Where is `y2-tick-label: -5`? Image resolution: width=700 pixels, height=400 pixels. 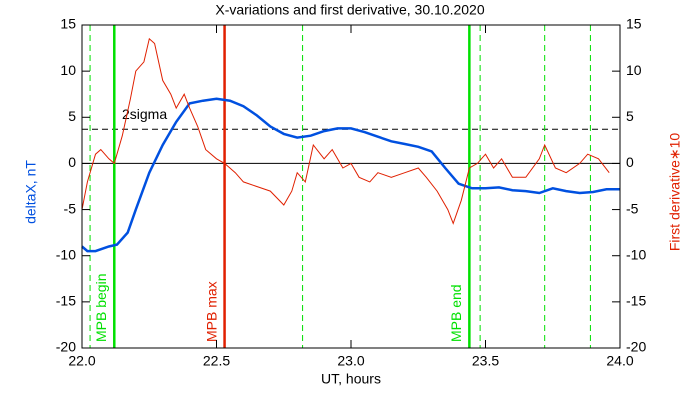
y2-tick-label: -5 is located at coordinates (632, 208).